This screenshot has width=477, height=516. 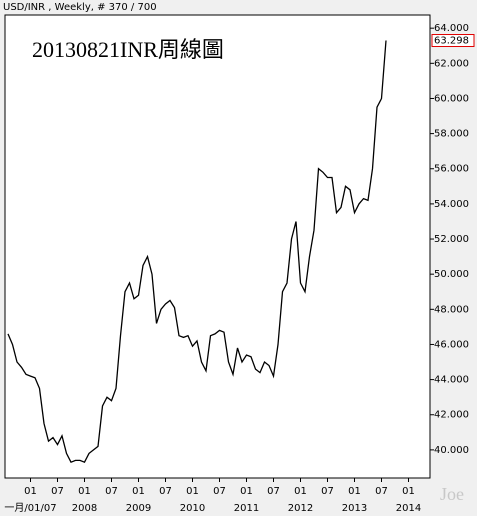 I want to click on chart-header: USD/INR , Weekly, # 370 / 700, so click(x=80, y=7).